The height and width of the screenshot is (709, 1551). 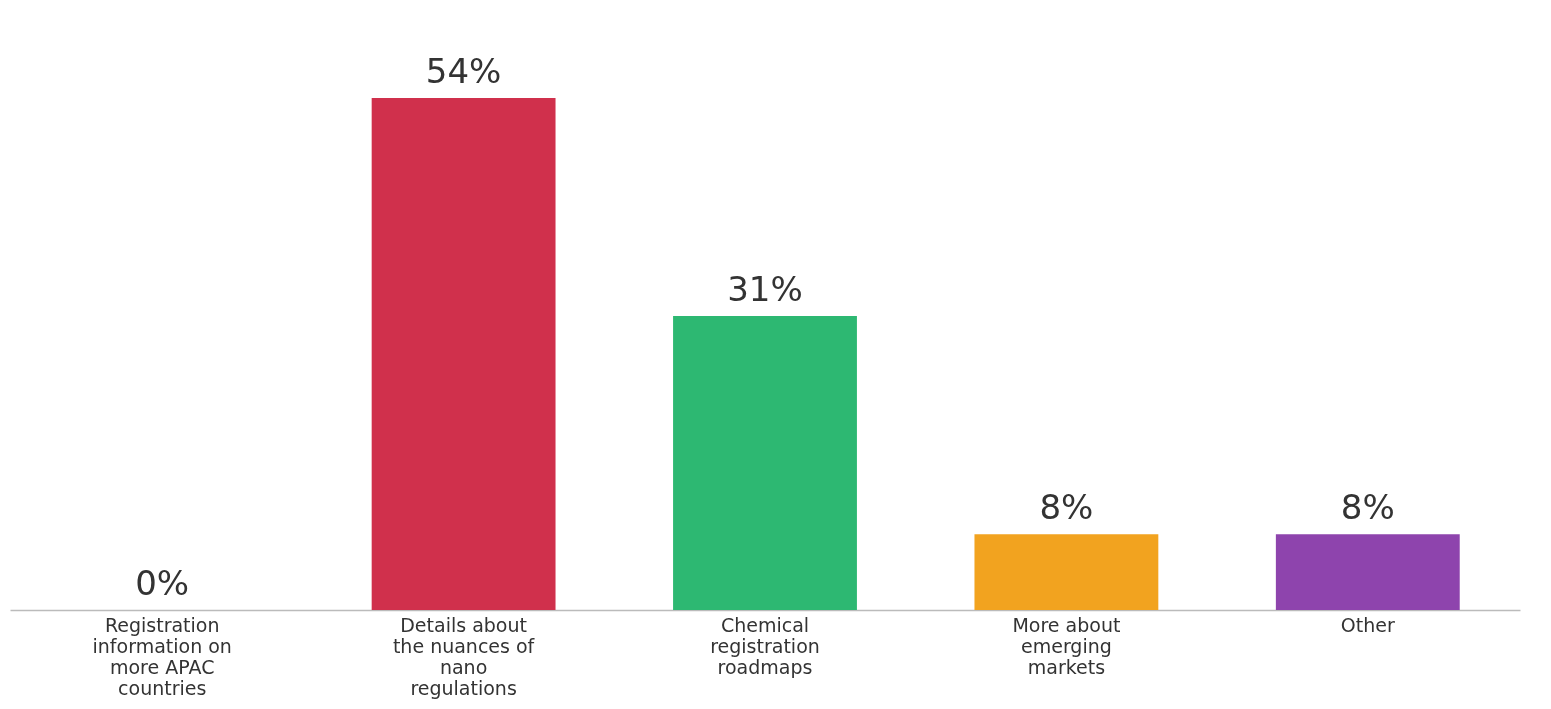 What do you see at coordinates (464, 656) in the screenshot?
I see `x-tick-label: Details about the nuances of nano regulations` at bounding box center [464, 656].